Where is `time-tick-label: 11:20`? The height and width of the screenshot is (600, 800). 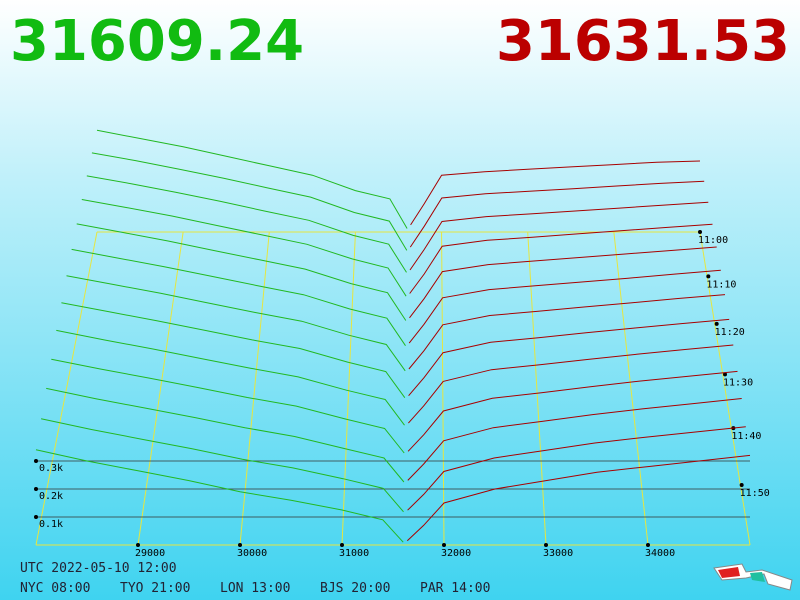 time-tick-label: 11:20 is located at coordinates (730, 332).